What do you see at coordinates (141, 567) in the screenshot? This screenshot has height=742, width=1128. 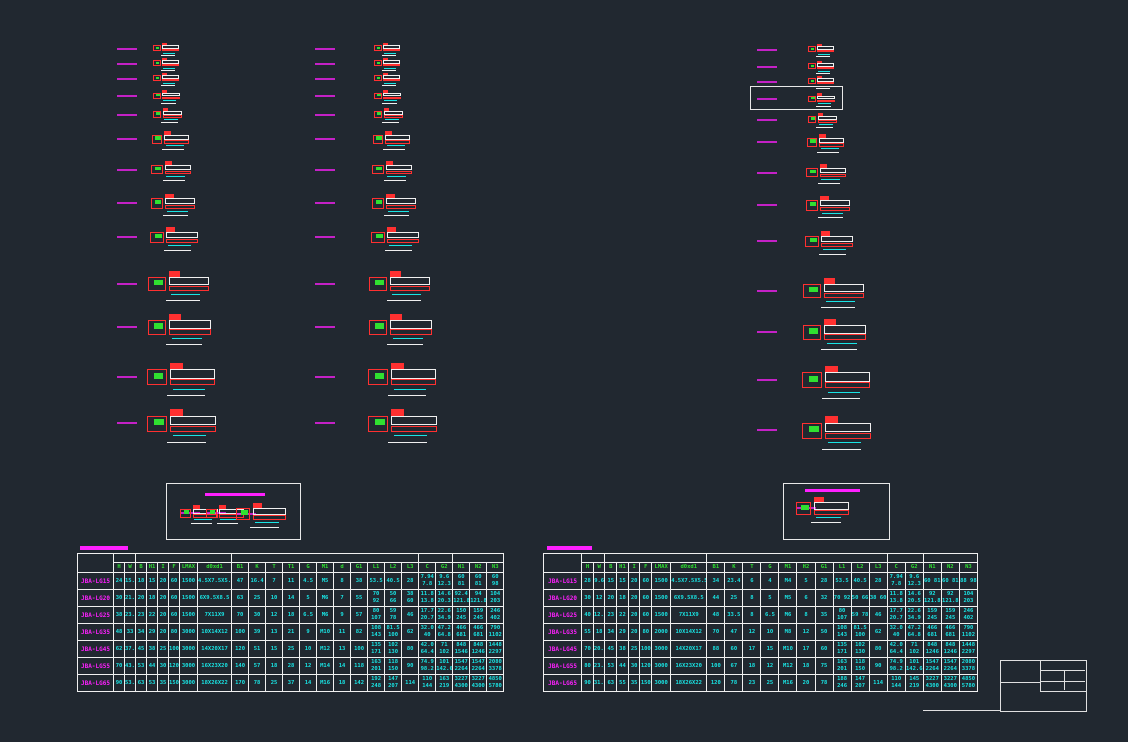 I see `column-header: B` at bounding box center [141, 567].